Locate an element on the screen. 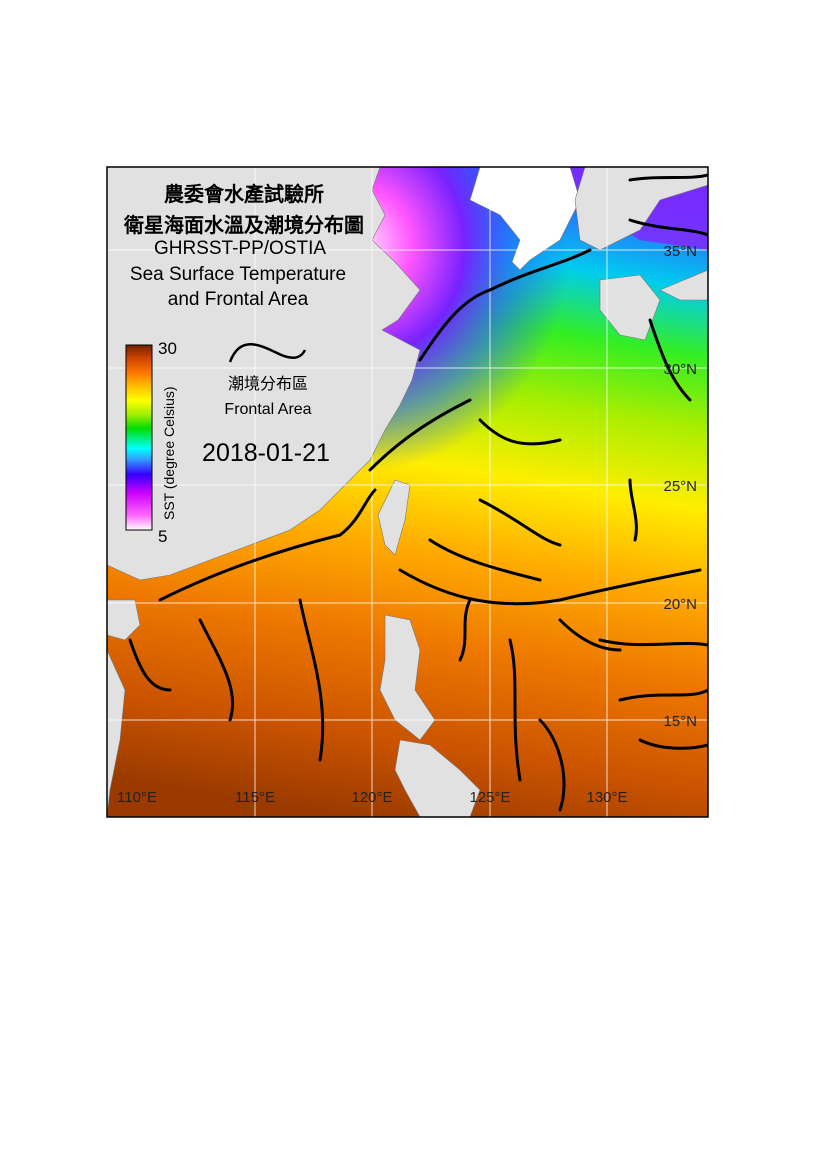 Image resolution: width=827 pixels, height=1170 pixels. lat-tick-label: 35°N is located at coordinates (680, 251).